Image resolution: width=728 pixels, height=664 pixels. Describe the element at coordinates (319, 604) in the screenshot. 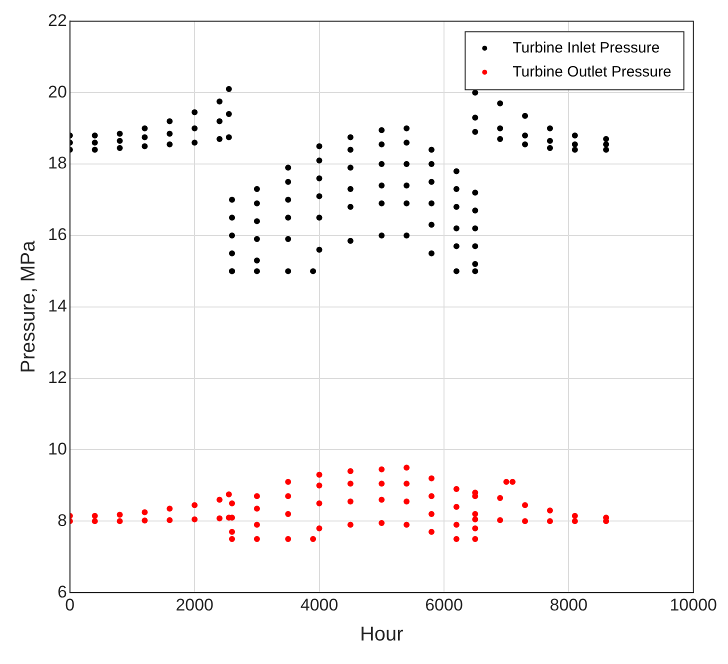

I see `x-tick-label: 4000` at that location.